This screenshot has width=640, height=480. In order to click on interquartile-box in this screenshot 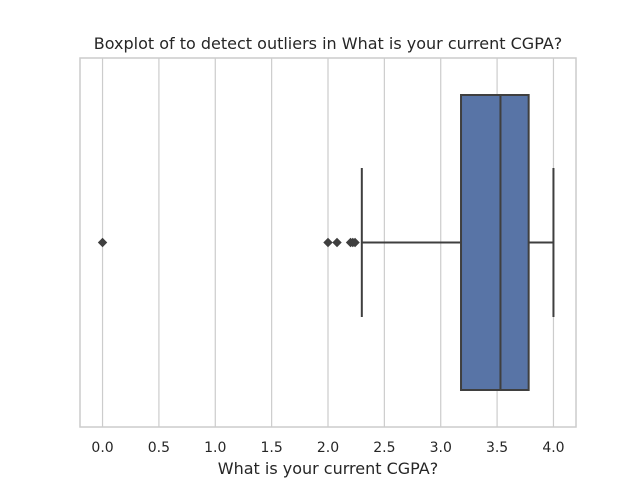, I will do `click(495, 242)`.